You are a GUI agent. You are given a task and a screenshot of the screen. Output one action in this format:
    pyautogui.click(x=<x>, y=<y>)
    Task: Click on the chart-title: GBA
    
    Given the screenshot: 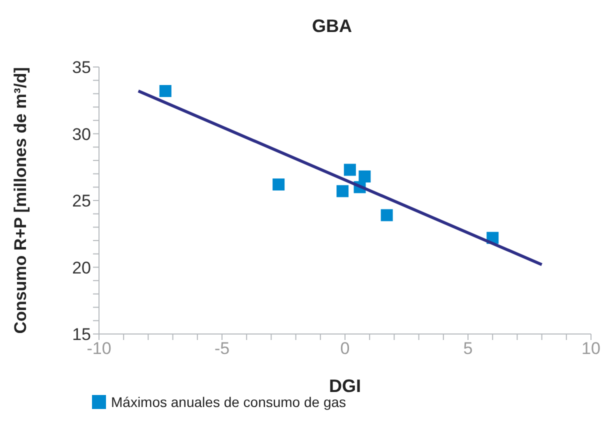 What is the action you would take?
    pyautogui.click(x=332, y=26)
    